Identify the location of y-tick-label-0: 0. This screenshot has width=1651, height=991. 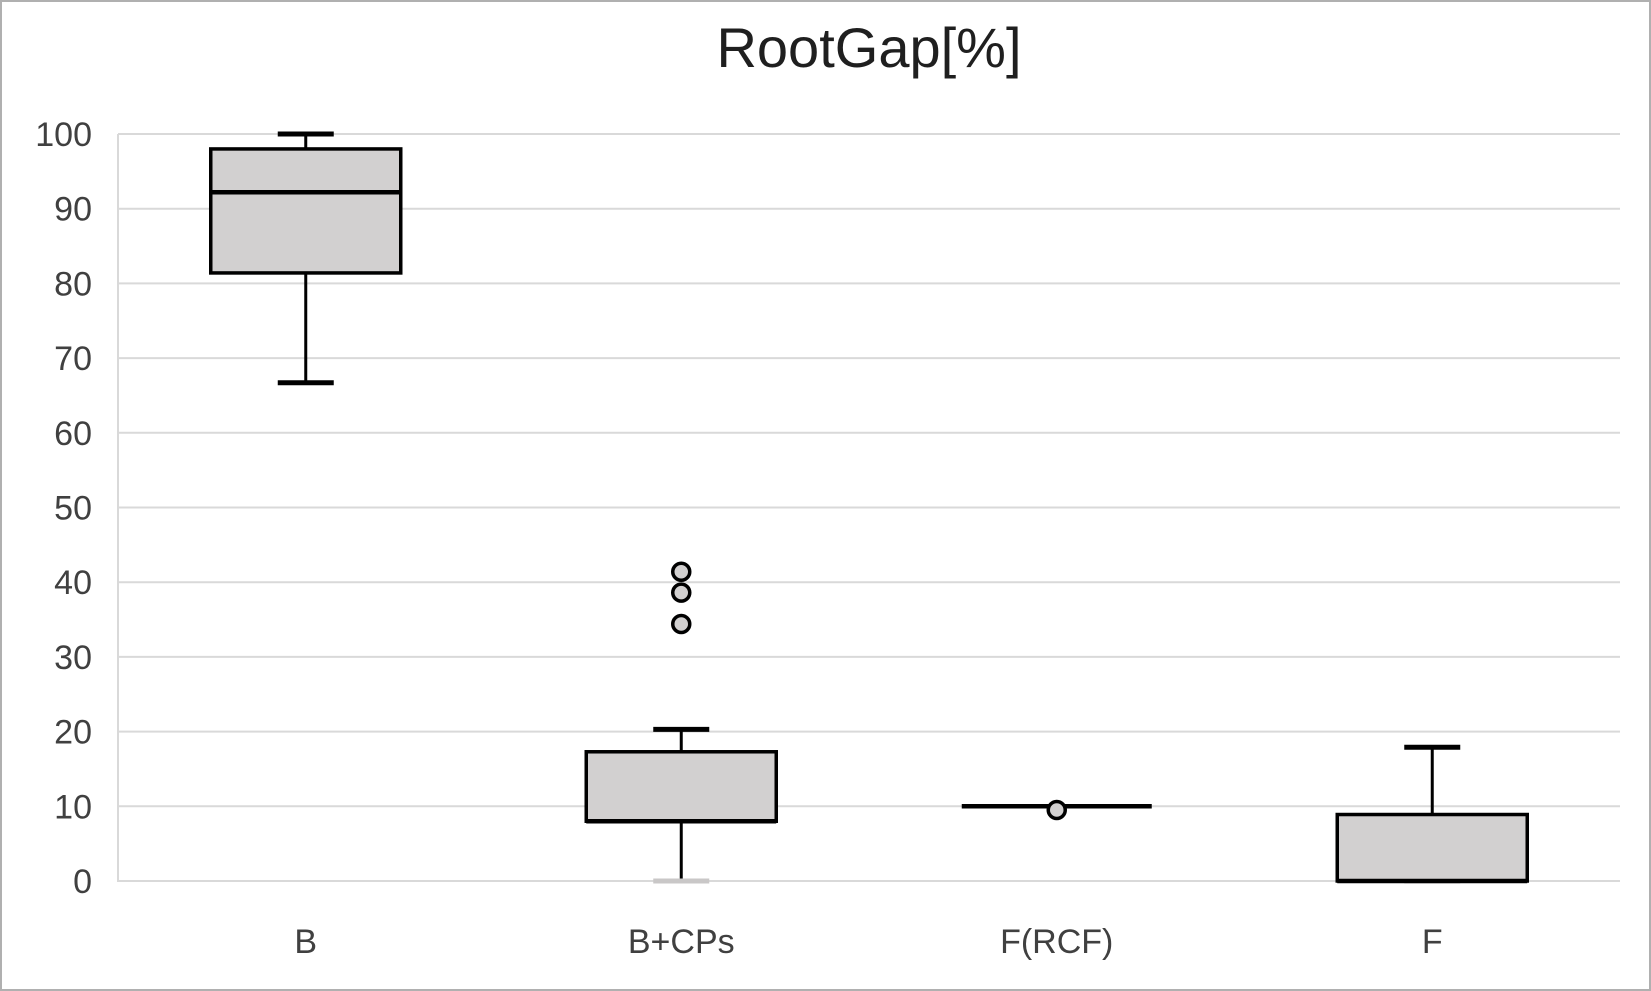
(82, 882).